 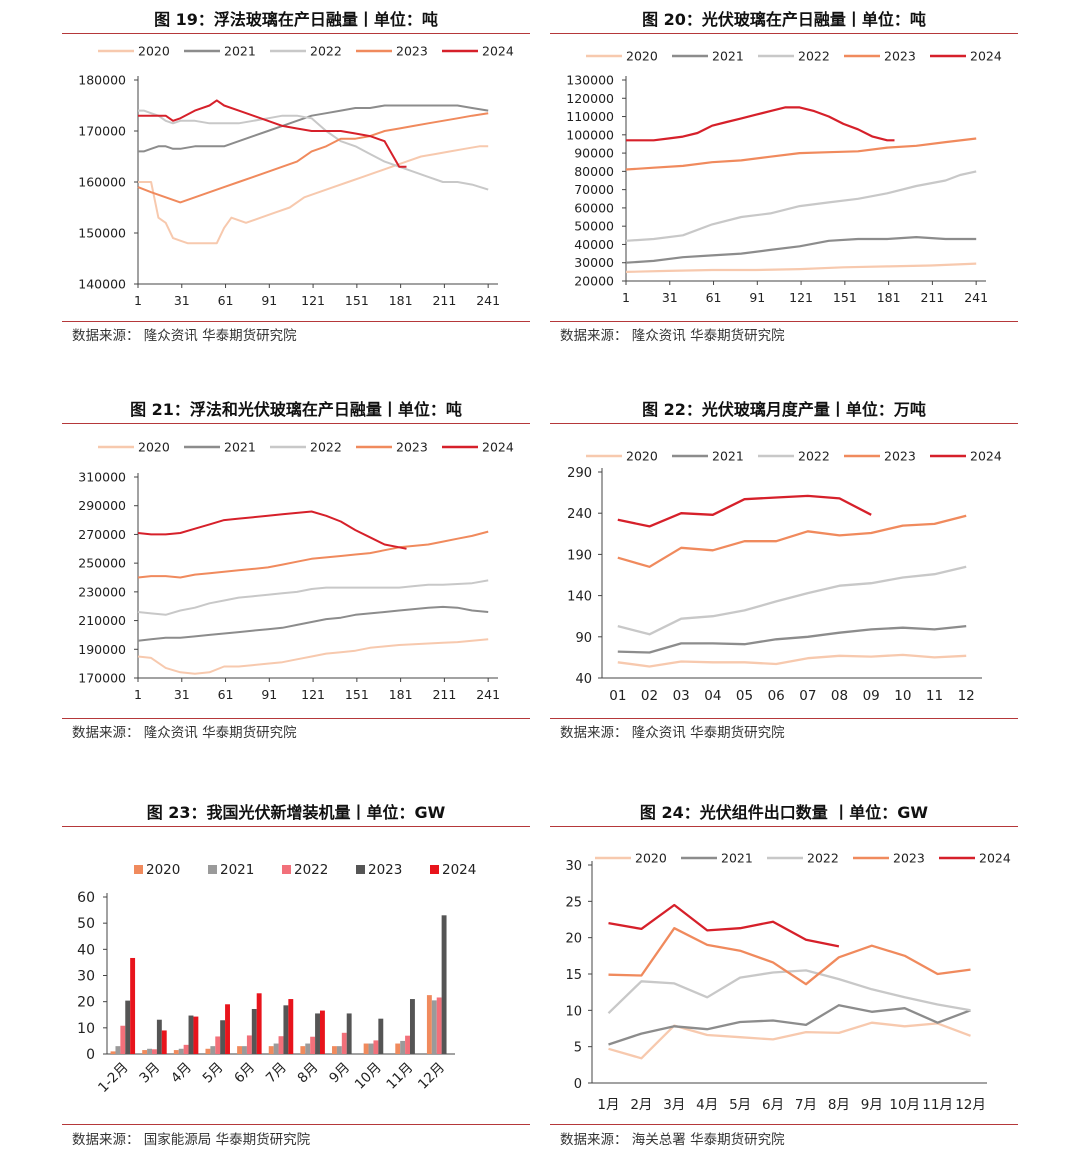 I want to click on series-line-2023, so click(x=789, y=956).